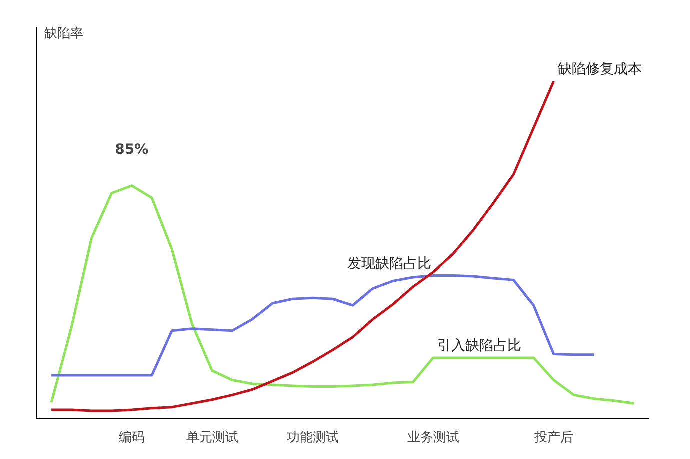 The image size is (690, 459). What do you see at coordinates (131, 438) in the screenshot?
I see `x-tick-label: 编码` at bounding box center [131, 438].